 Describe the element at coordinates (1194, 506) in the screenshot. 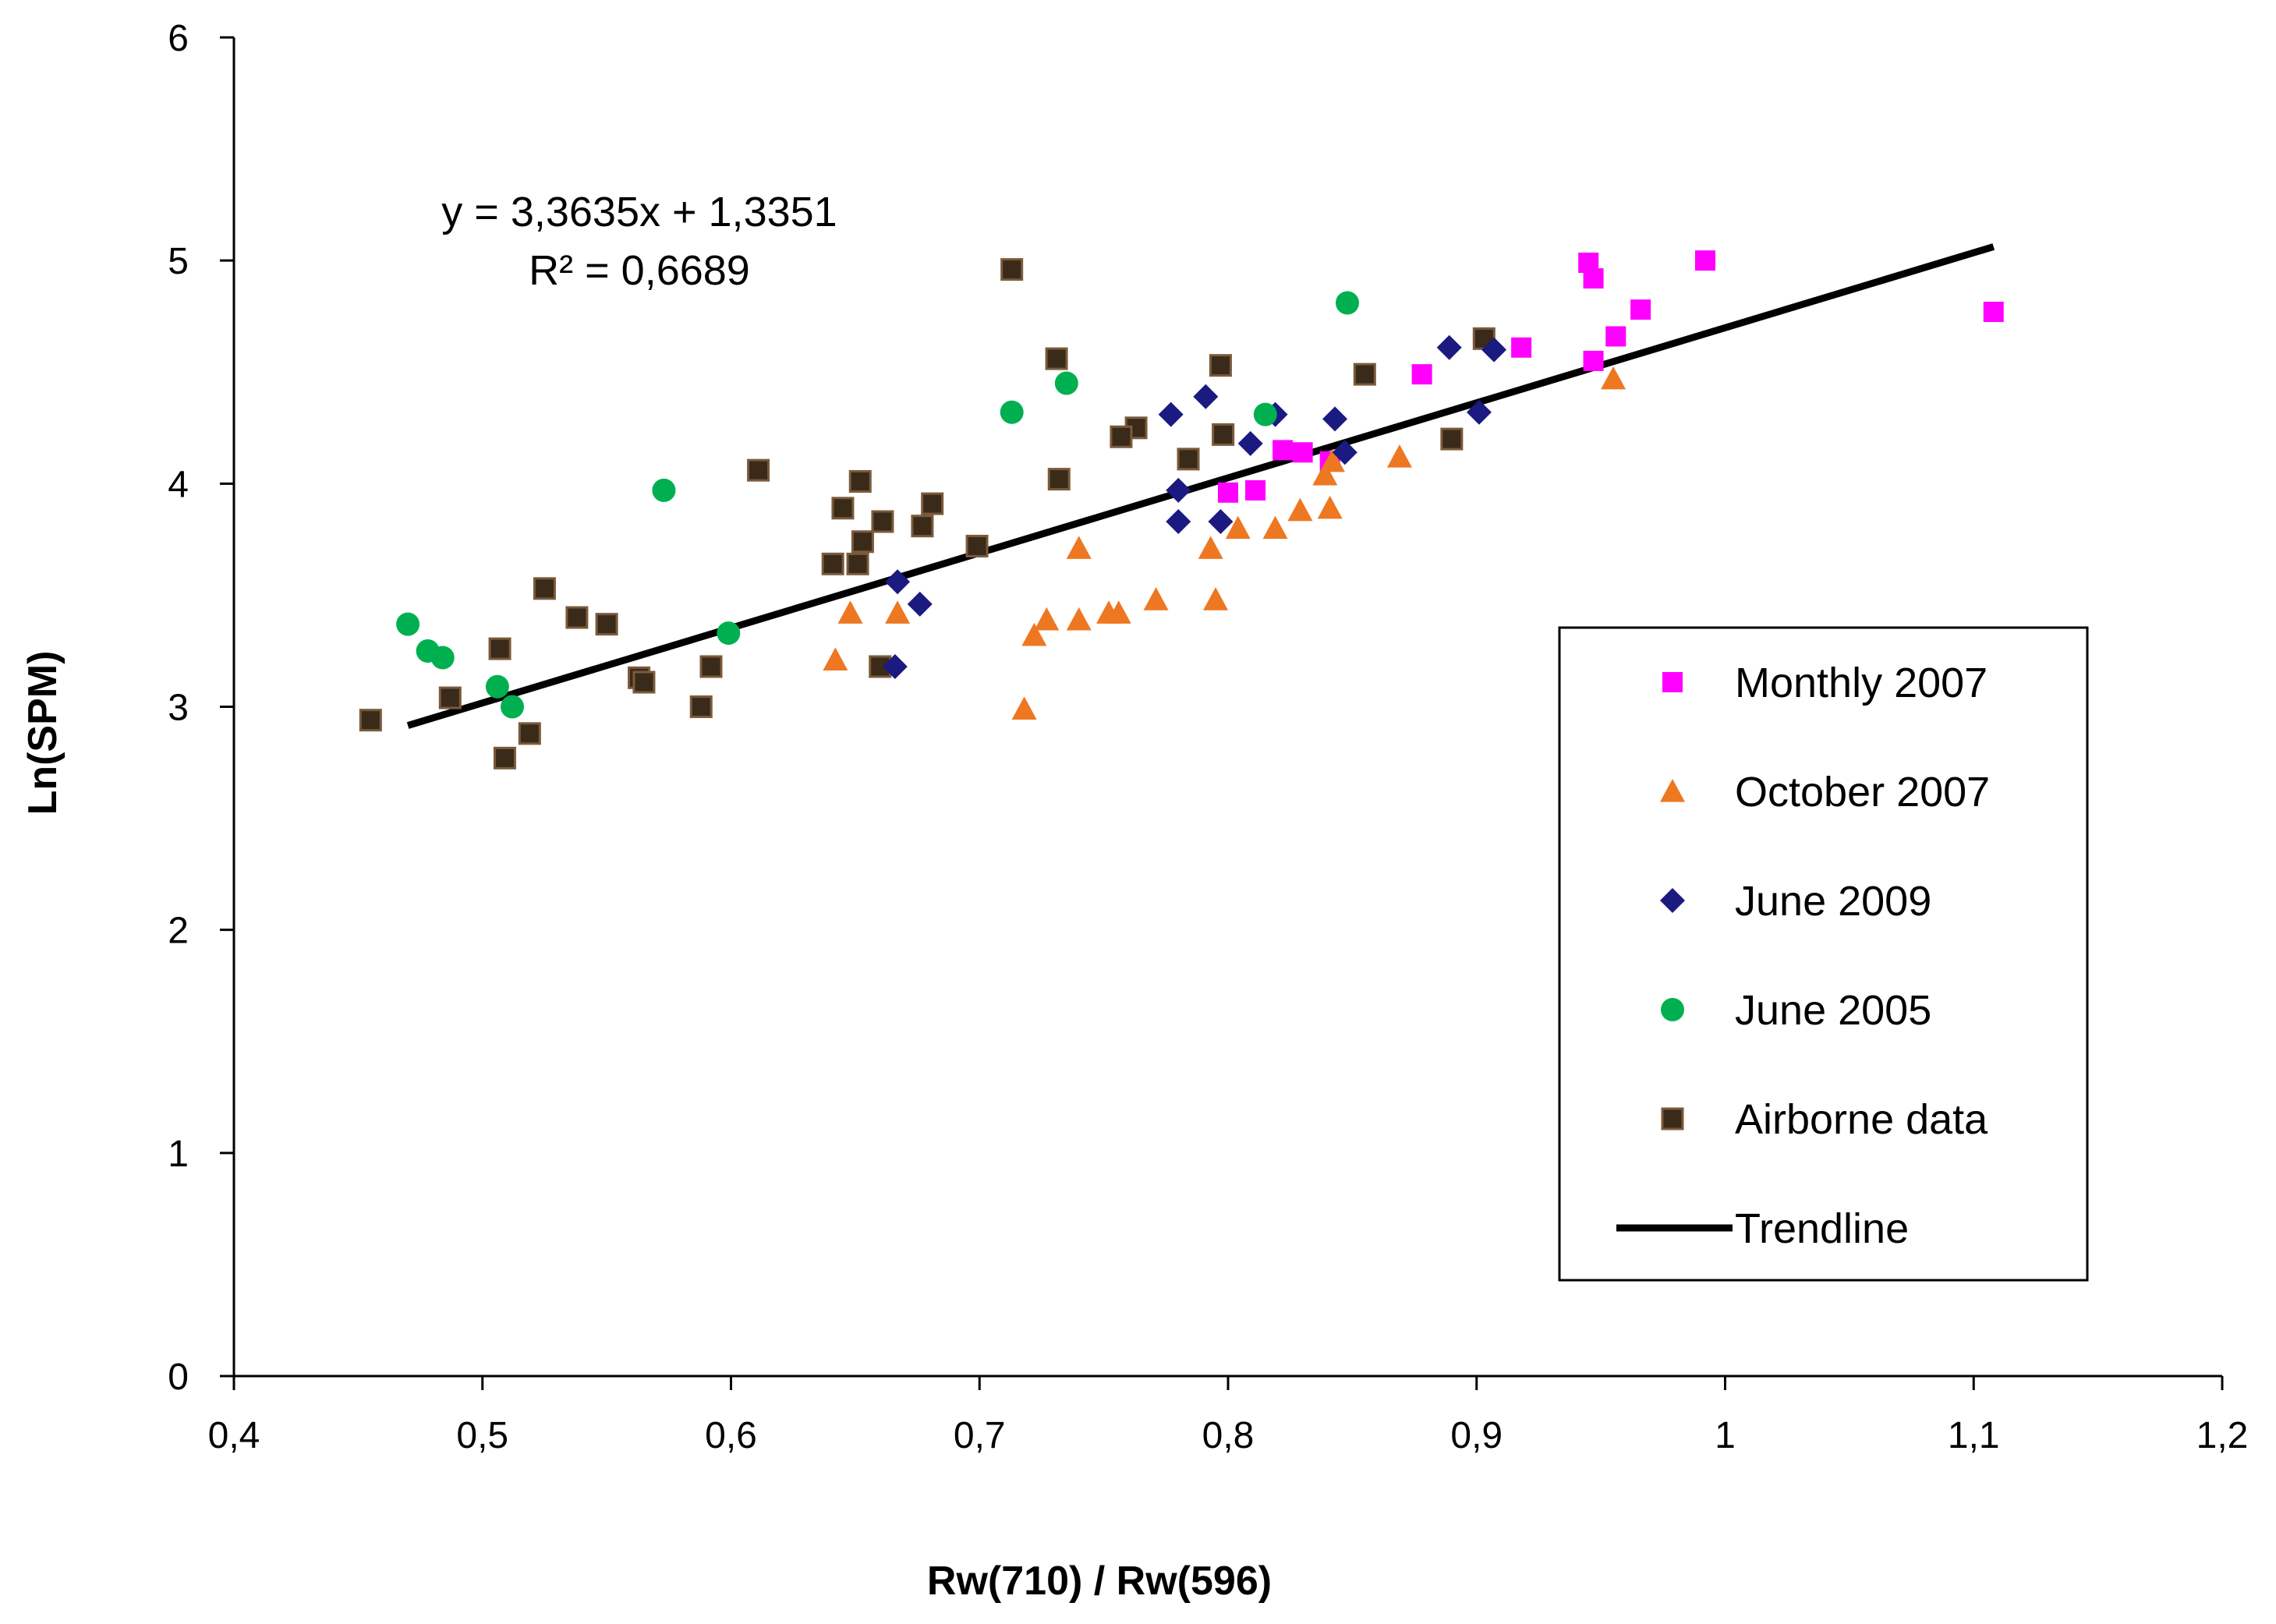

I see `series-june-2009` at that location.